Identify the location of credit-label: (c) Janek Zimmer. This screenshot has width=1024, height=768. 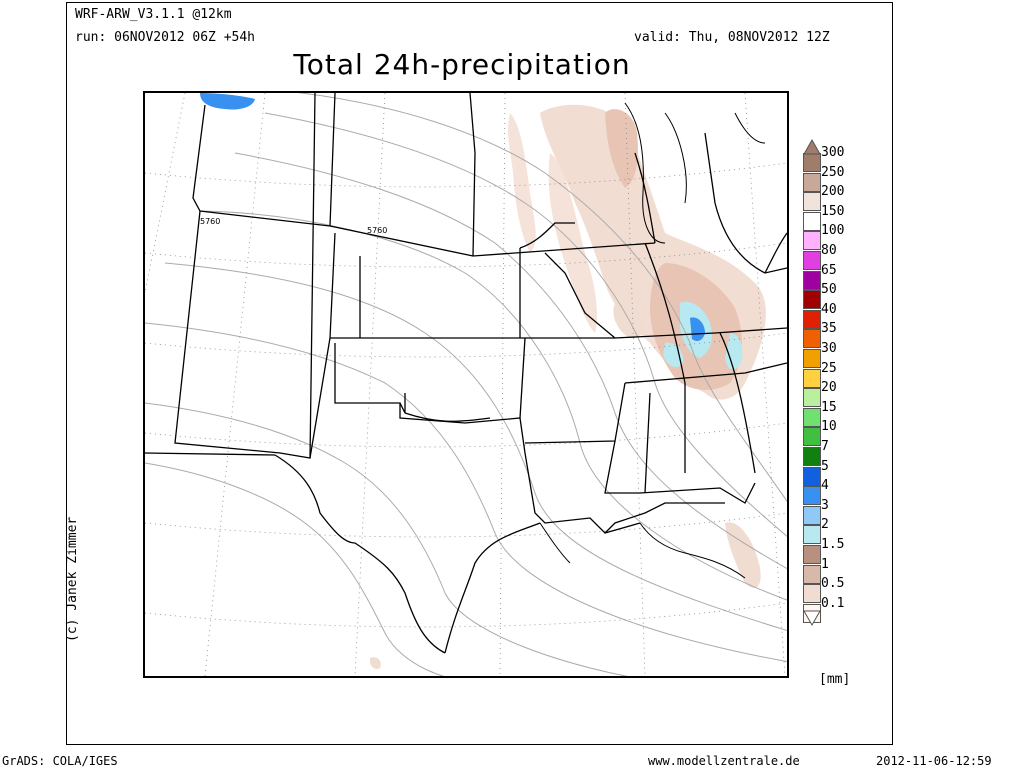
(72, 579).